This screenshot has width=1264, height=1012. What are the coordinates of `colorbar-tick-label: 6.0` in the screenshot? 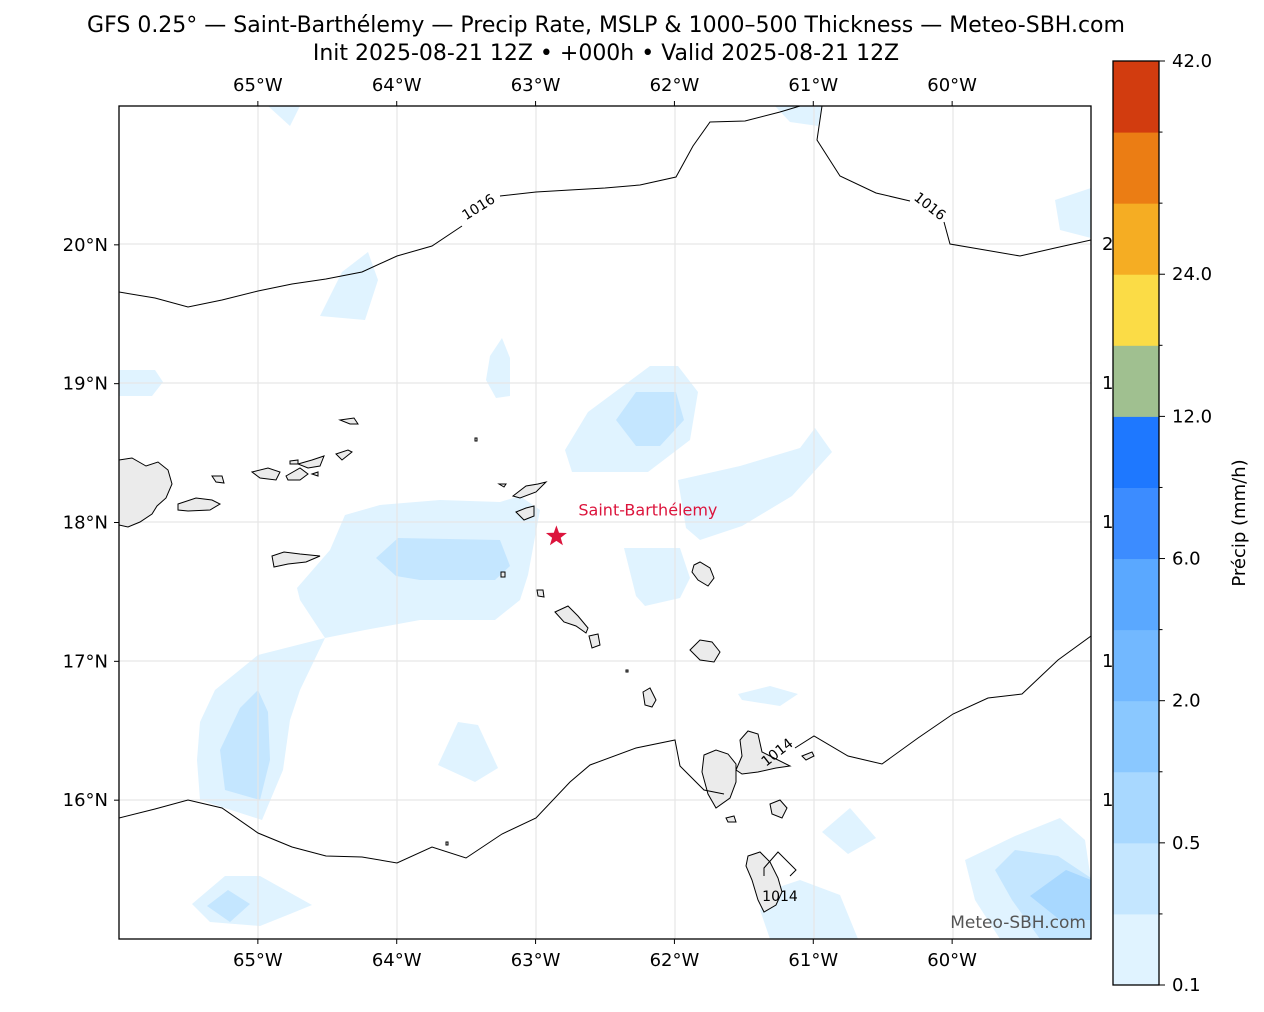 It's located at (1186, 559).